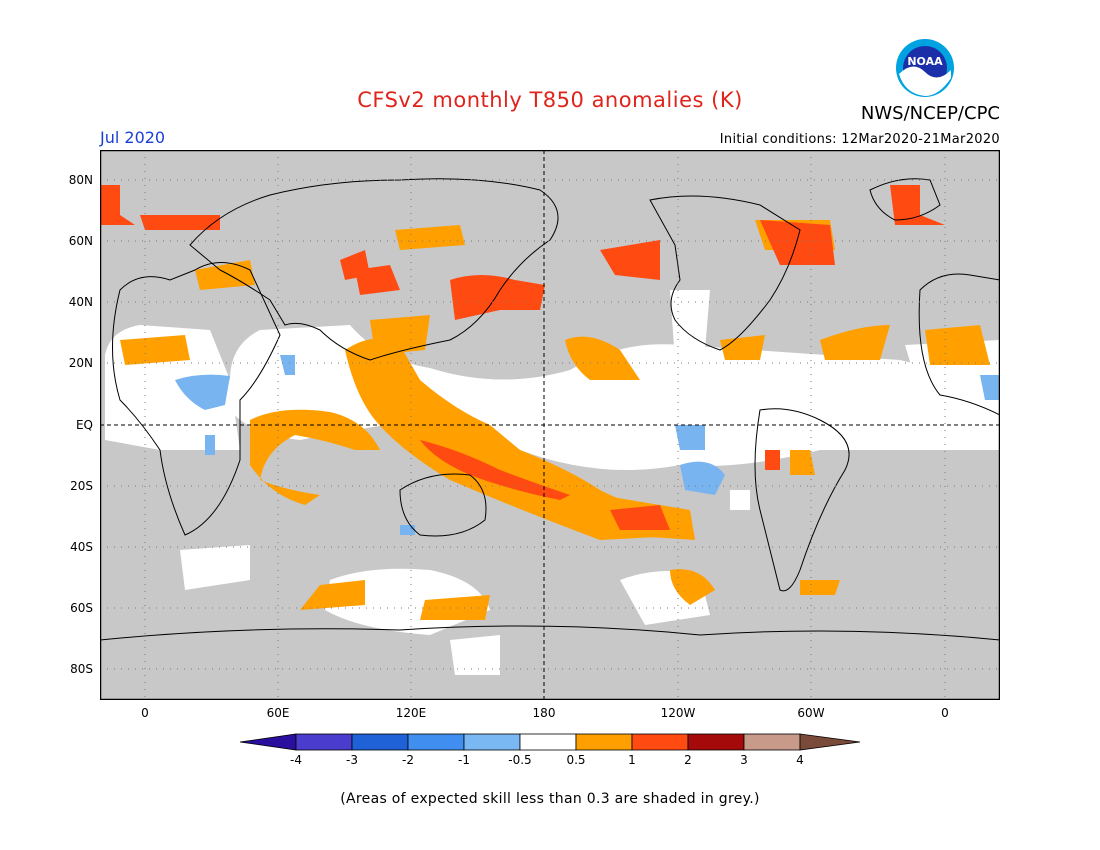 This screenshot has height=850, width=1100. What do you see at coordinates (84, 425) in the screenshot?
I see `lat-label-eq: EQ` at bounding box center [84, 425].